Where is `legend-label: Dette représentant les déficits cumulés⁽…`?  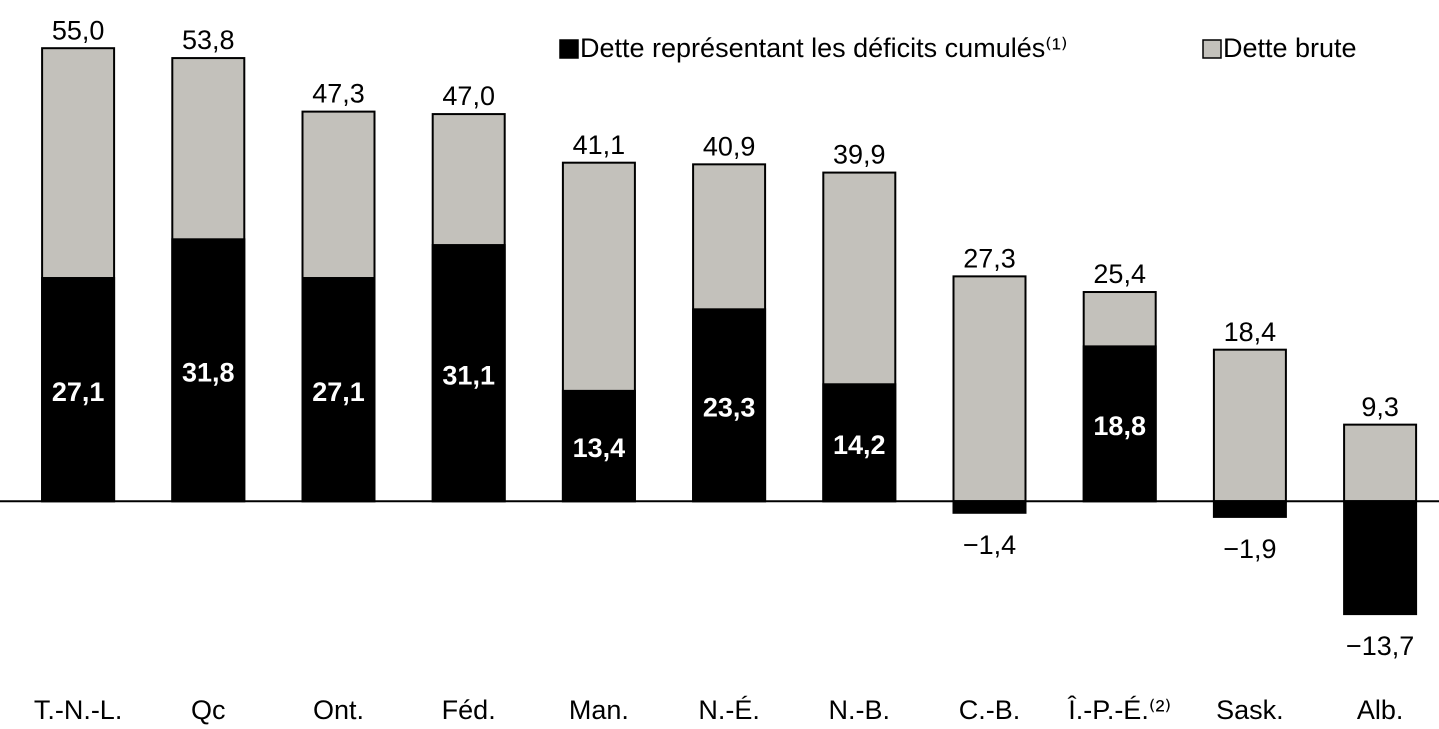
legend-label: Dette représentant les déficits cumulés⁽… is located at coordinates (823, 48).